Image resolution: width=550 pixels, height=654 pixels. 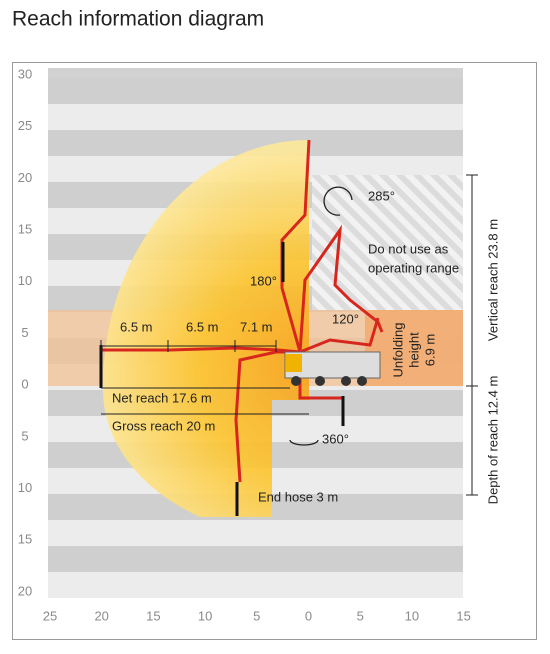 I want to click on segment-label: 7.1 m, so click(x=256, y=326).